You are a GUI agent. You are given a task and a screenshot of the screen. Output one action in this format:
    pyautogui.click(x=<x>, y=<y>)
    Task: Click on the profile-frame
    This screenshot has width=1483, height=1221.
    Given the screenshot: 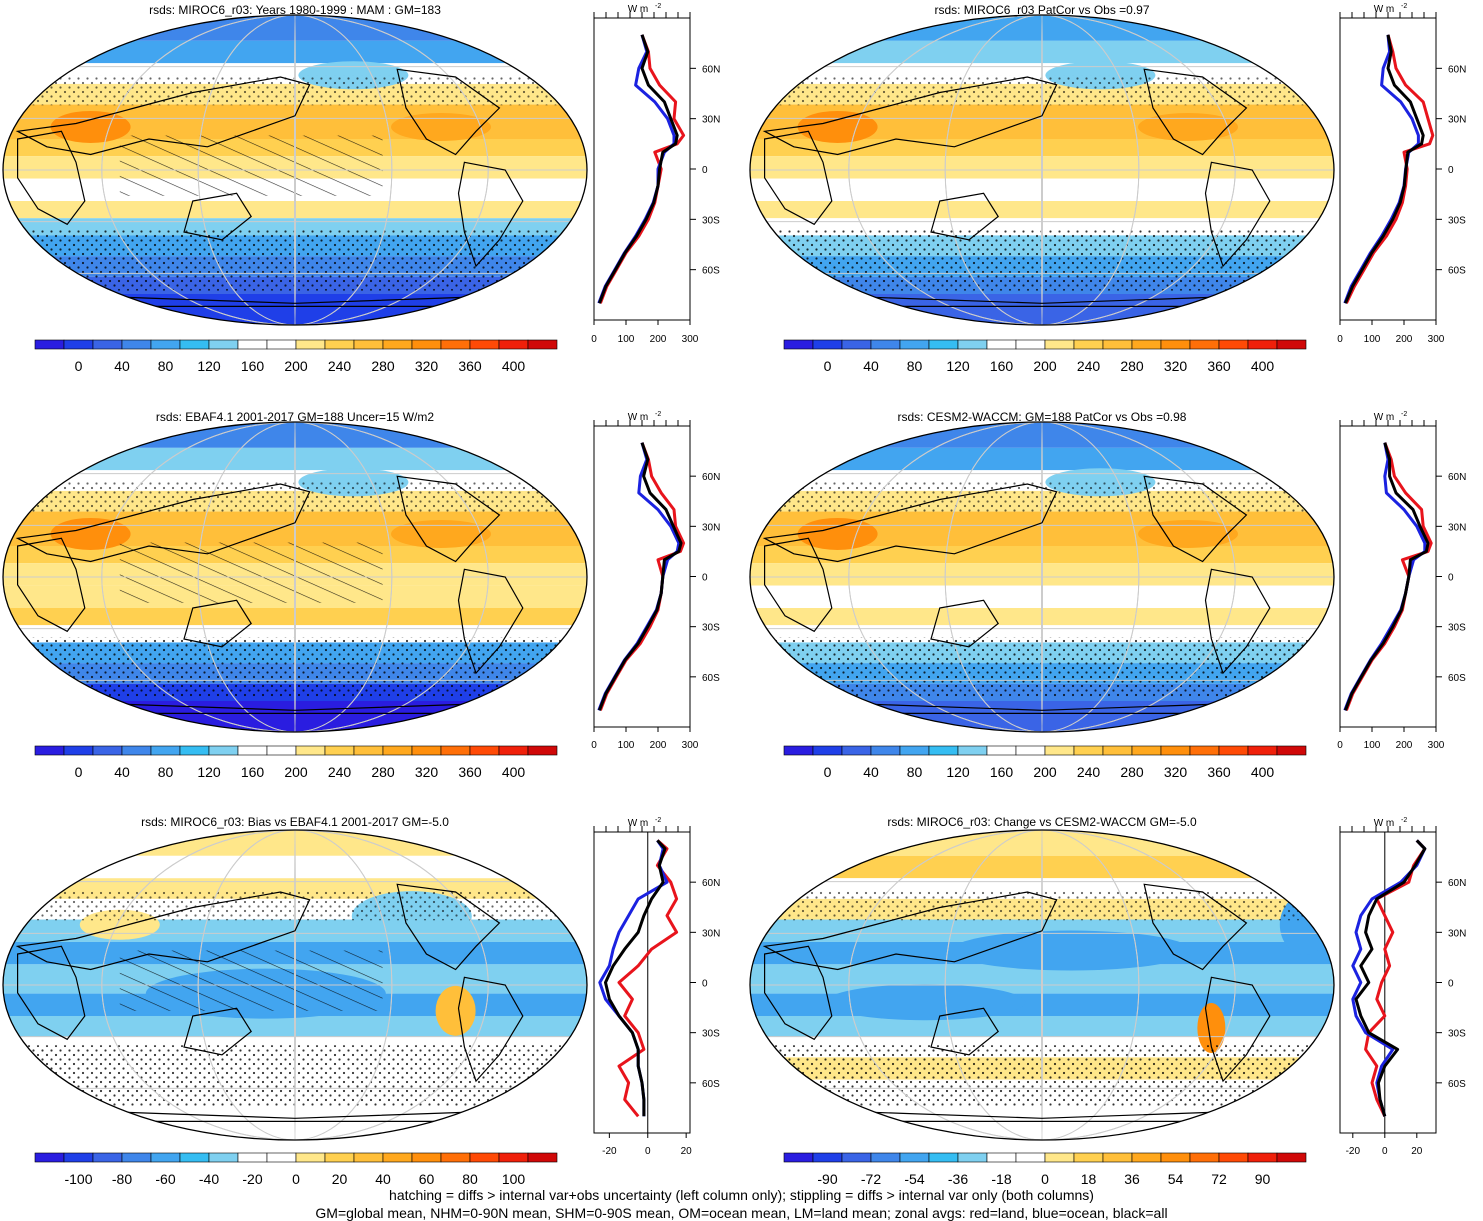 What is the action you would take?
    pyautogui.click(x=1388, y=576)
    